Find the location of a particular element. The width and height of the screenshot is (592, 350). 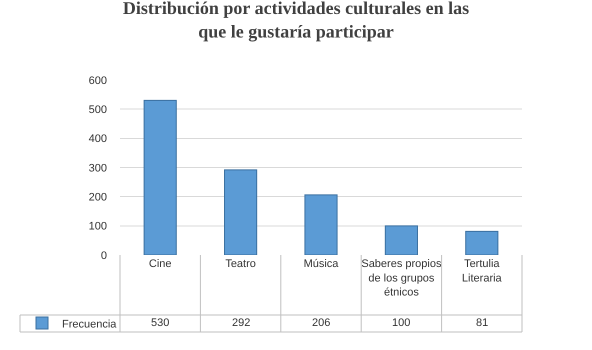

y-tick-label: 100 is located at coordinates (97, 226).